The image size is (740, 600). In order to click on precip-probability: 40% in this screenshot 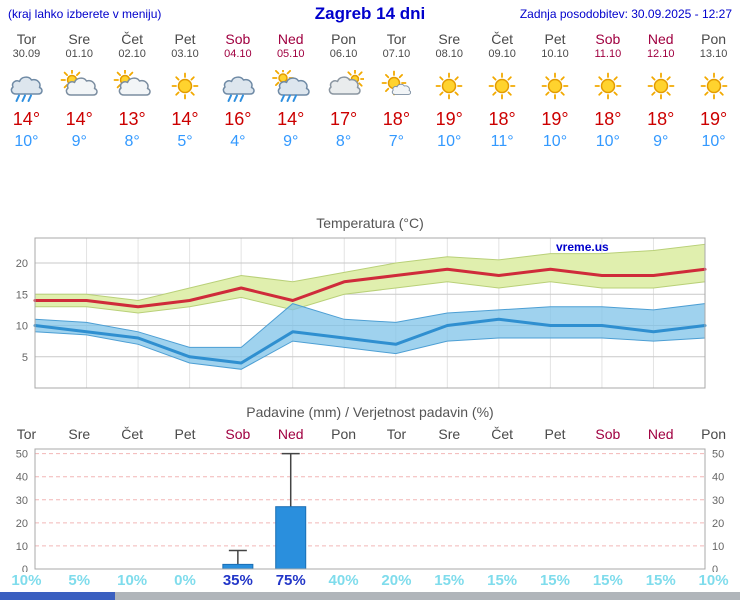, I will do `click(343, 580)`.